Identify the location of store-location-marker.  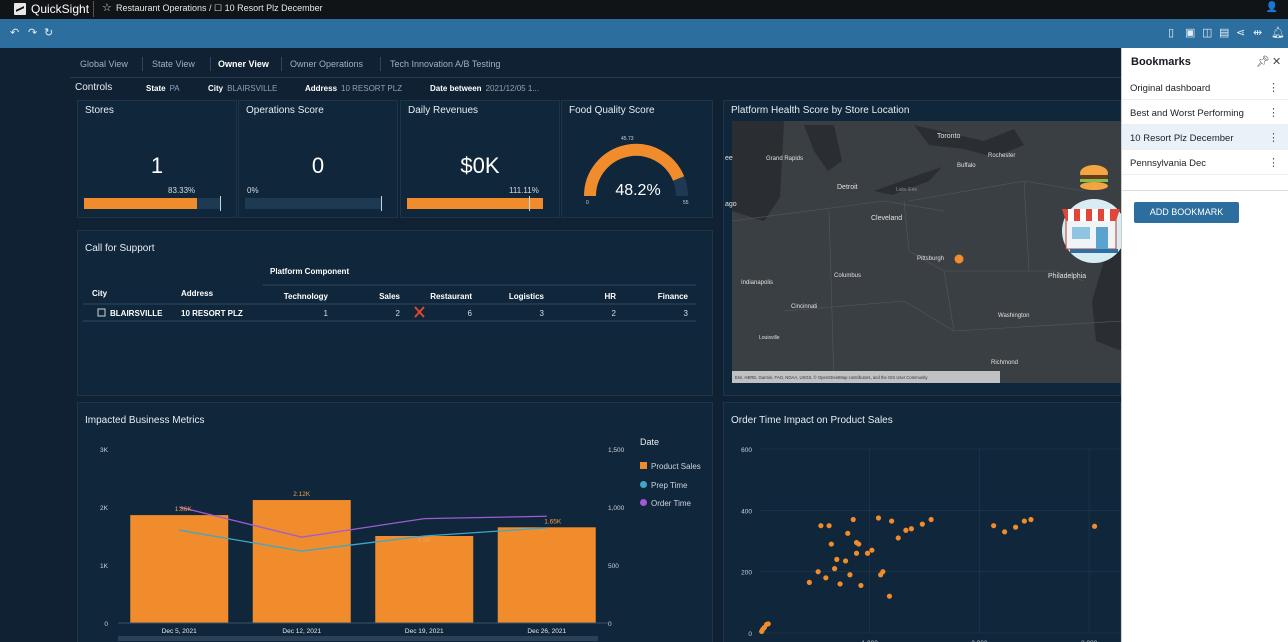
(959, 259).